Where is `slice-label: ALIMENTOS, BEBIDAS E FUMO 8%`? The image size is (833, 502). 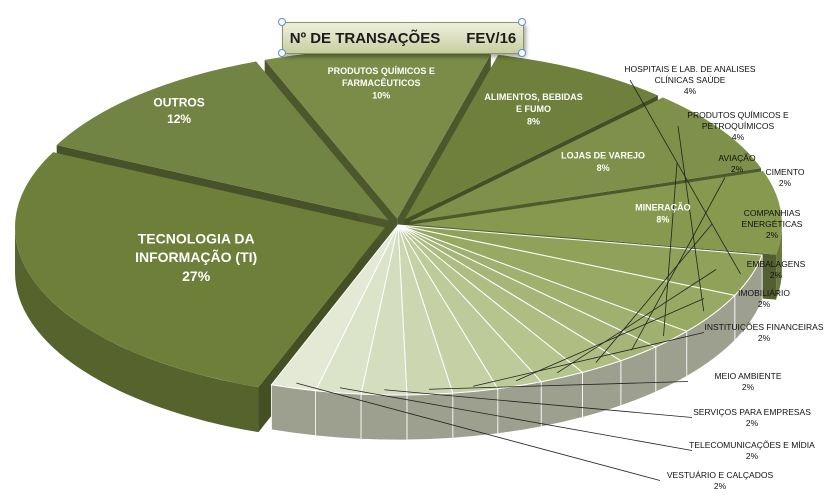 slice-label: ALIMENTOS, BEBIDAS E FUMO 8% is located at coordinates (533, 109).